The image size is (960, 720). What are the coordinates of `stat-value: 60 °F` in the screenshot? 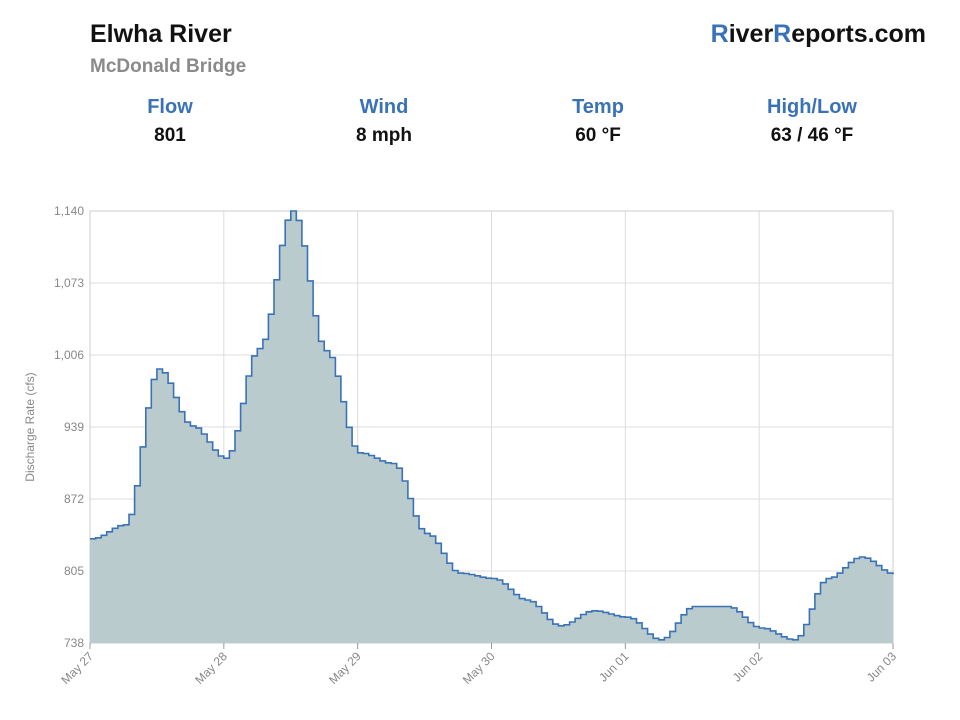 It's located at (598, 135).